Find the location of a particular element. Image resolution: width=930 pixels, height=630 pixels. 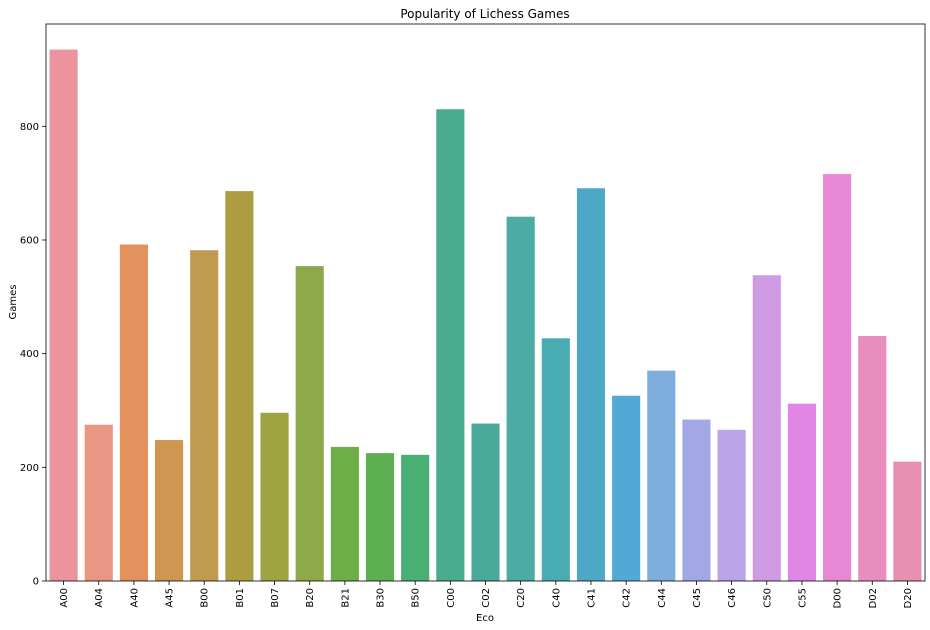

bar-d20 is located at coordinates (907, 521).